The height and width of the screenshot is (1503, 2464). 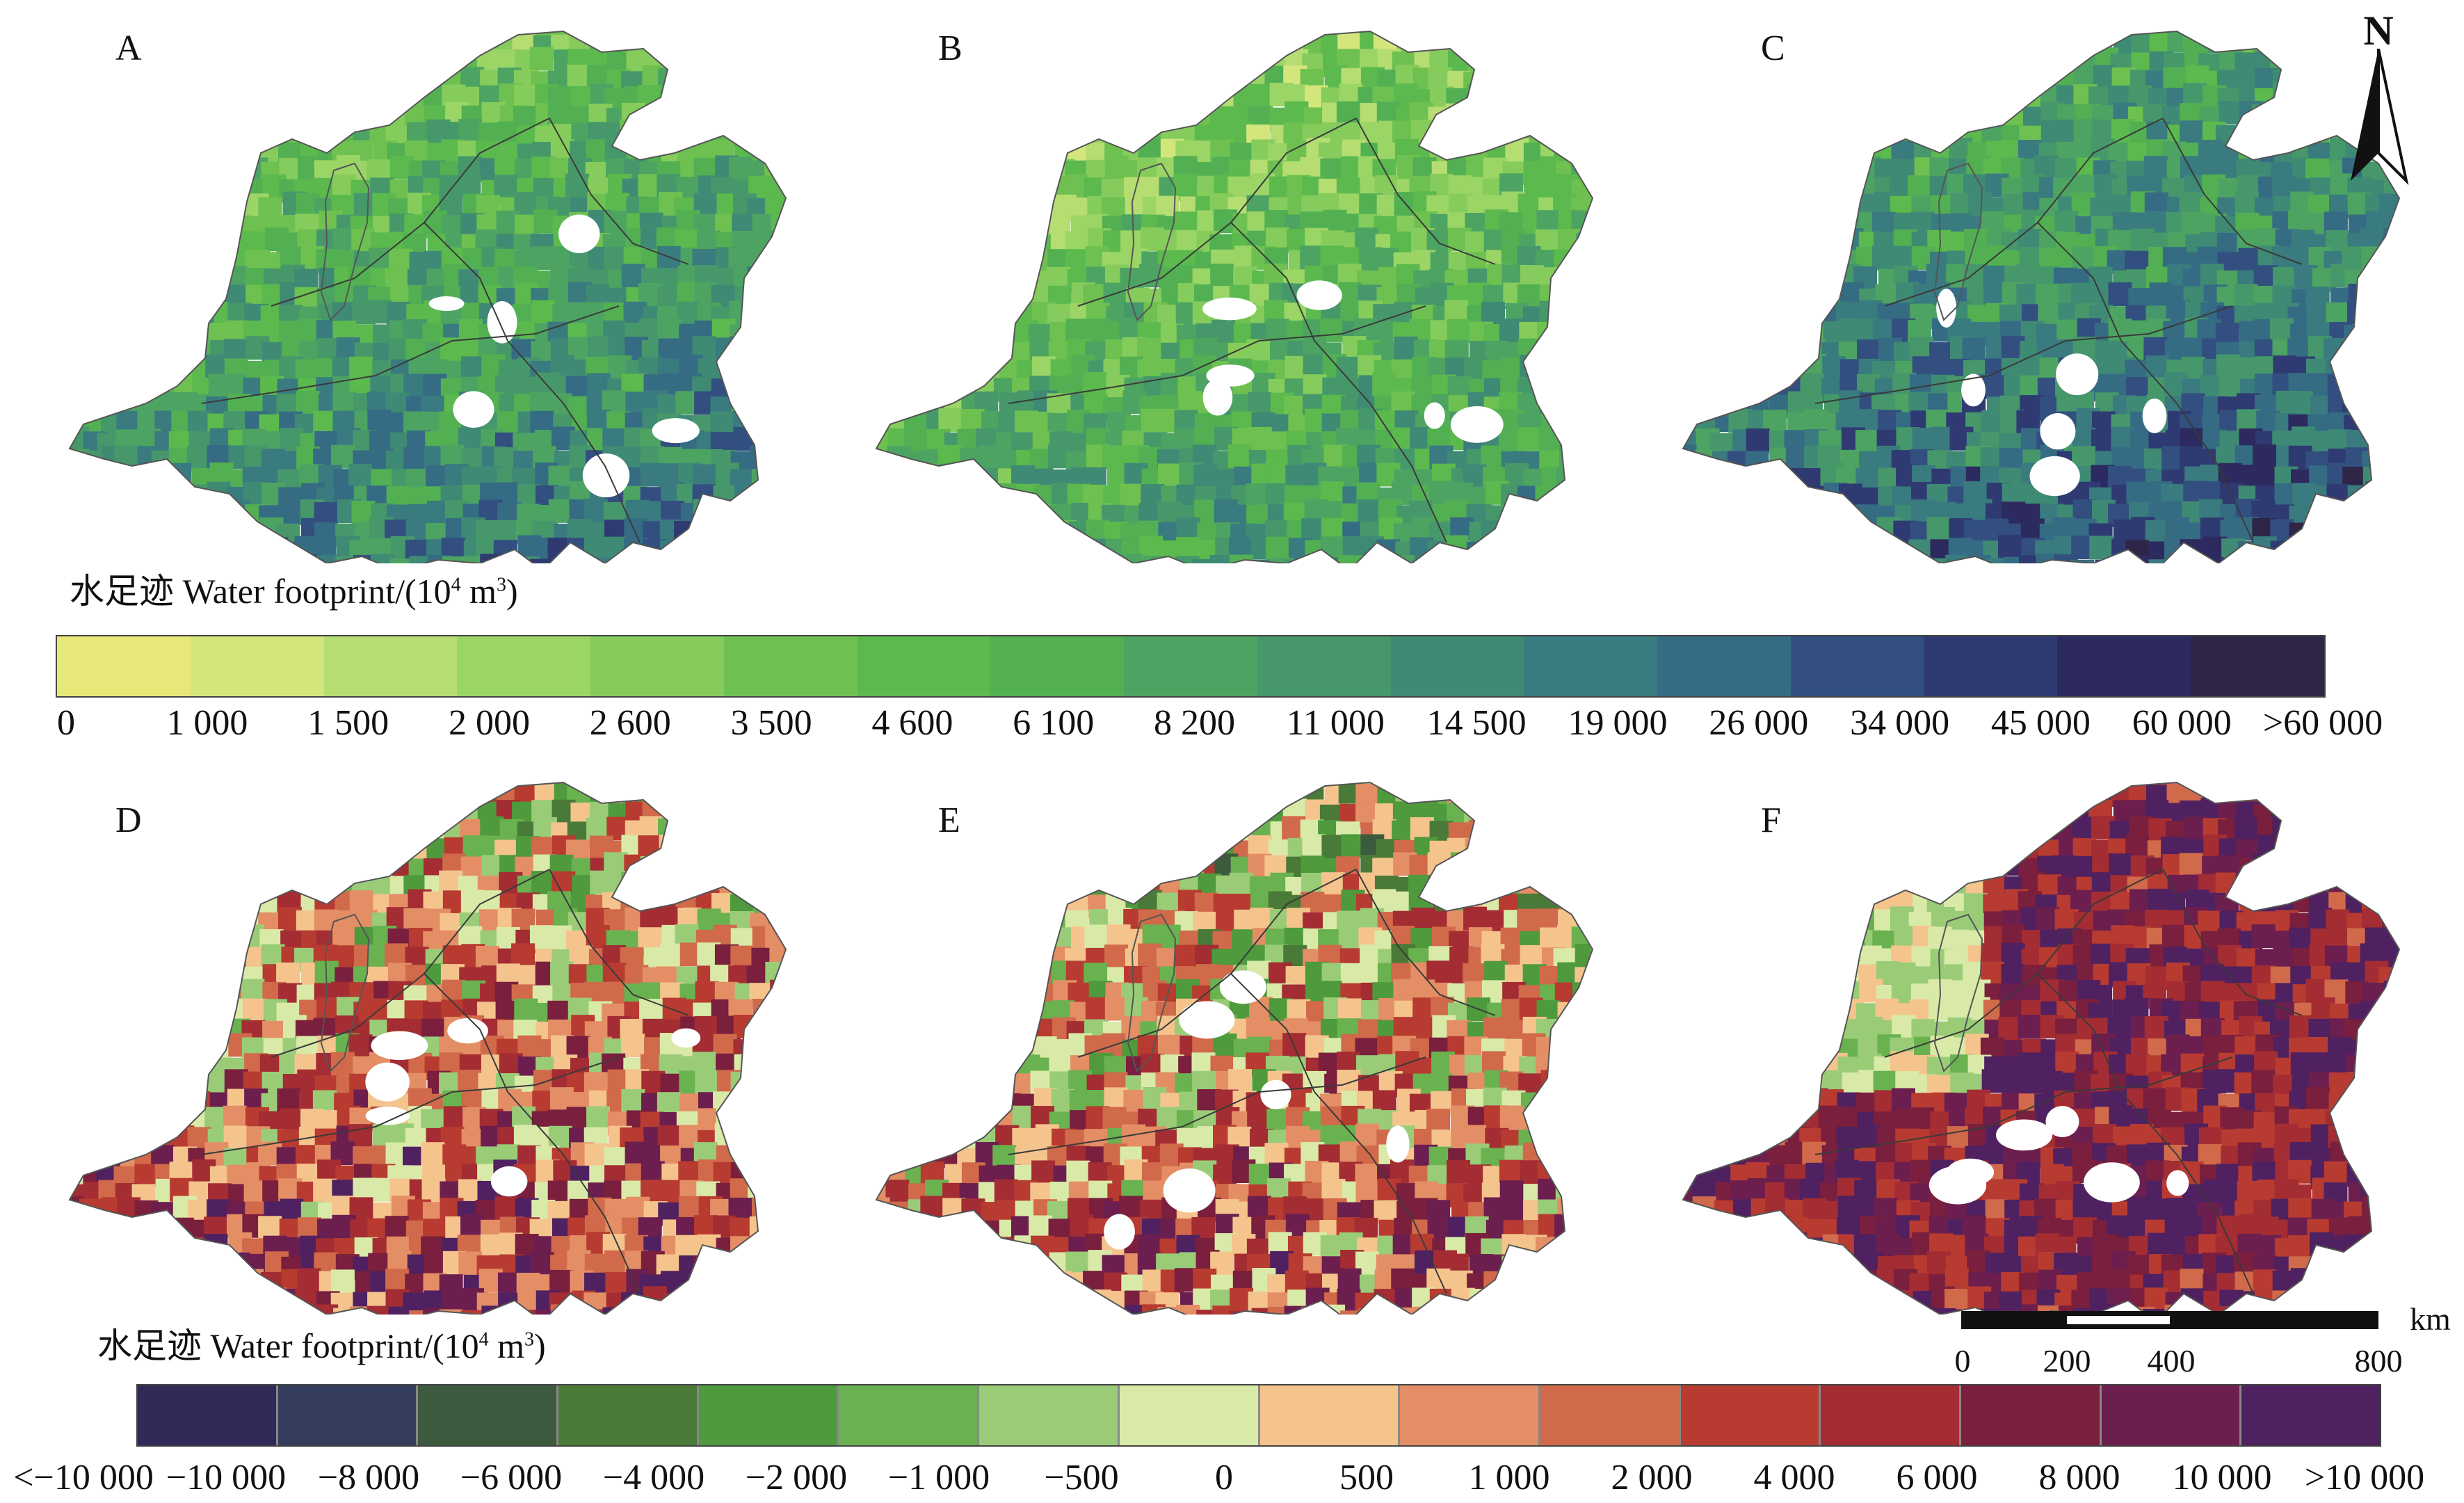 What do you see at coordinates (938, 1477) in the screenshot?
I see `legend-tick-label: −1 000` at bounding box center [938, 1477].